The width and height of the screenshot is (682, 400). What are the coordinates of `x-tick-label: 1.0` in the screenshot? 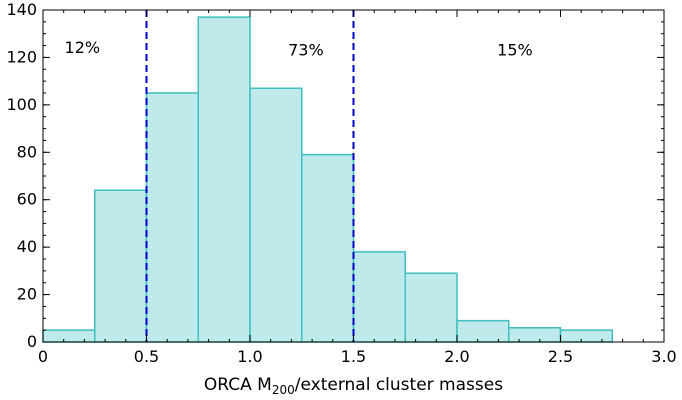 It's located at (249, 356).